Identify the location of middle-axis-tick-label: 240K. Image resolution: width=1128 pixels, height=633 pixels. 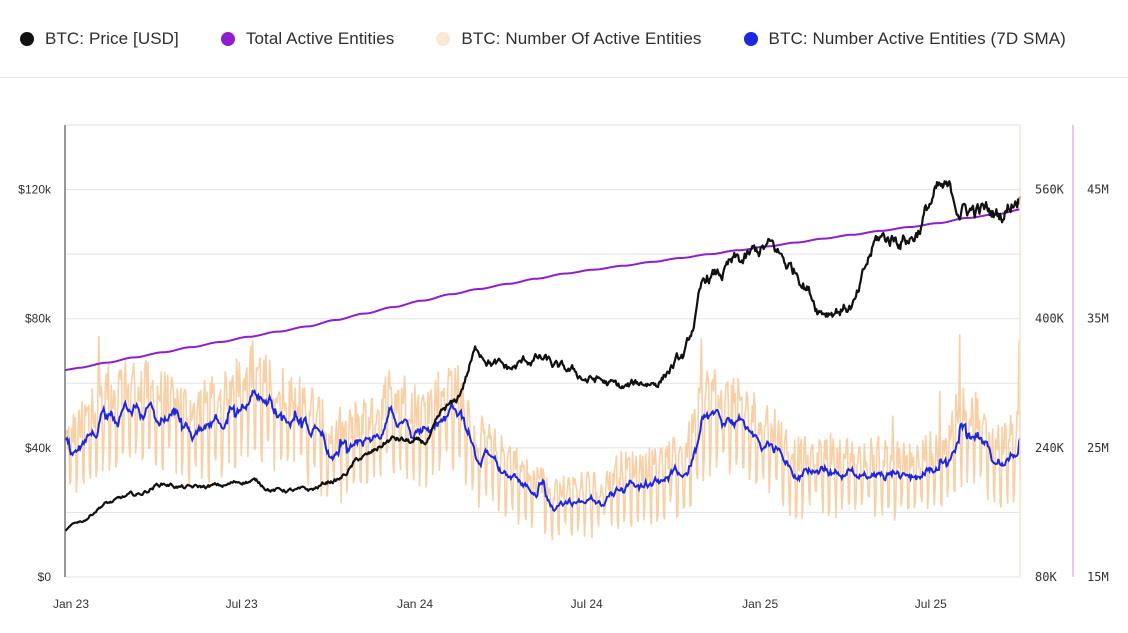
(1050, 448).